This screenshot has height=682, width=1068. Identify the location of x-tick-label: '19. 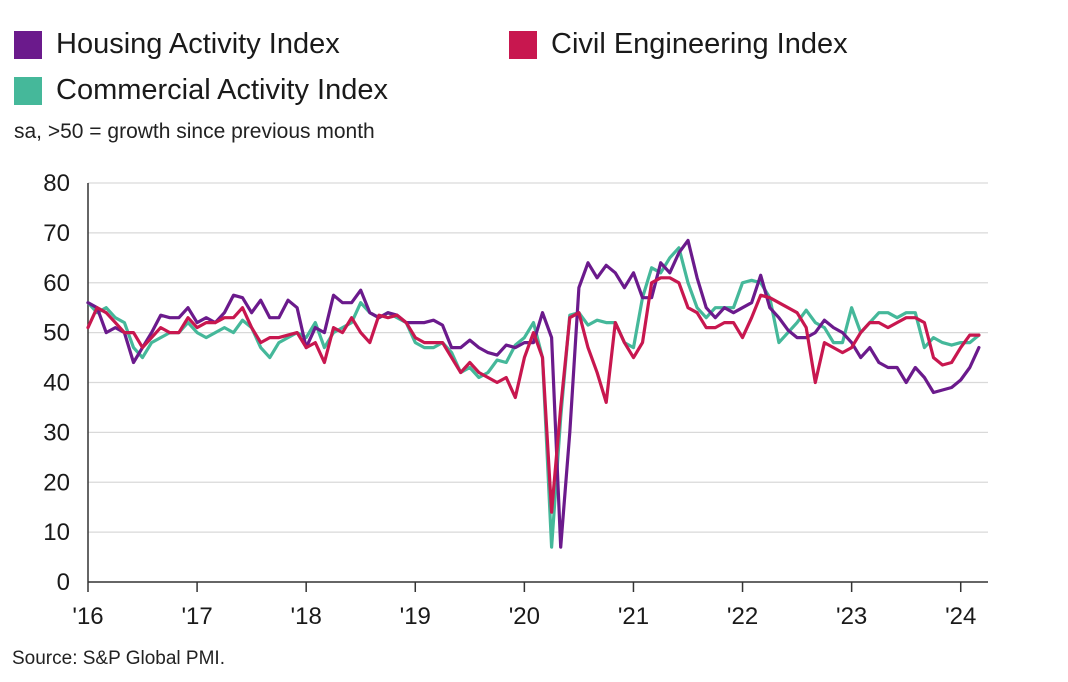
(415, 616).